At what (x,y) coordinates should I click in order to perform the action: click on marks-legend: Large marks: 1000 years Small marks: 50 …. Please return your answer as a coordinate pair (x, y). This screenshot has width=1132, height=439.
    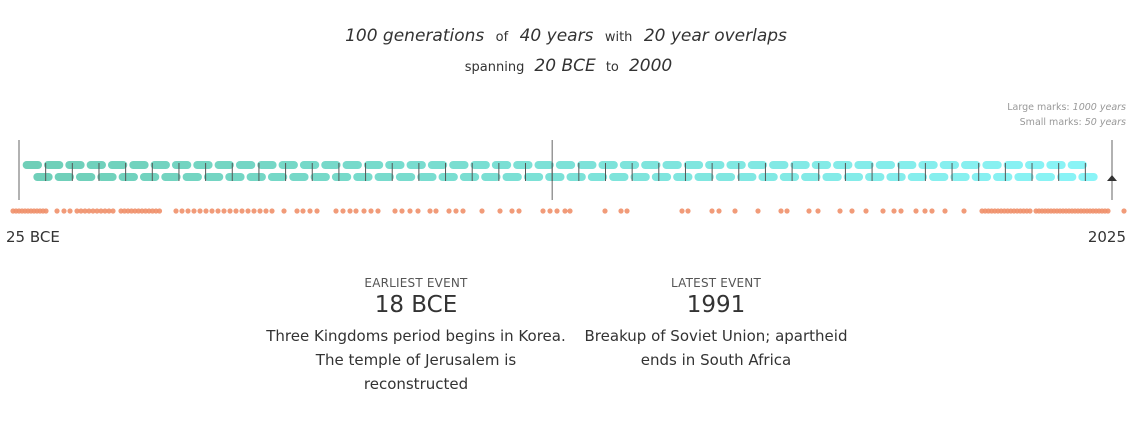
    Looking at the image, I should click on (1066, 115).